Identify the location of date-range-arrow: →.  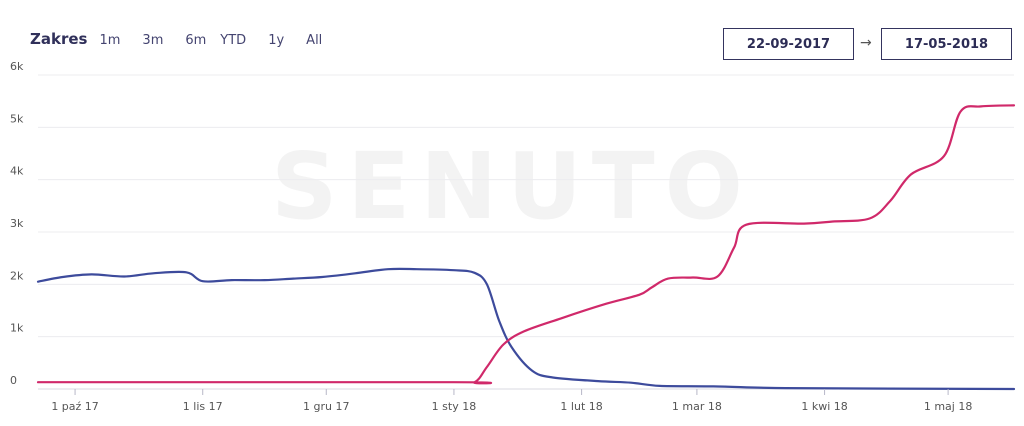
(866, 43).